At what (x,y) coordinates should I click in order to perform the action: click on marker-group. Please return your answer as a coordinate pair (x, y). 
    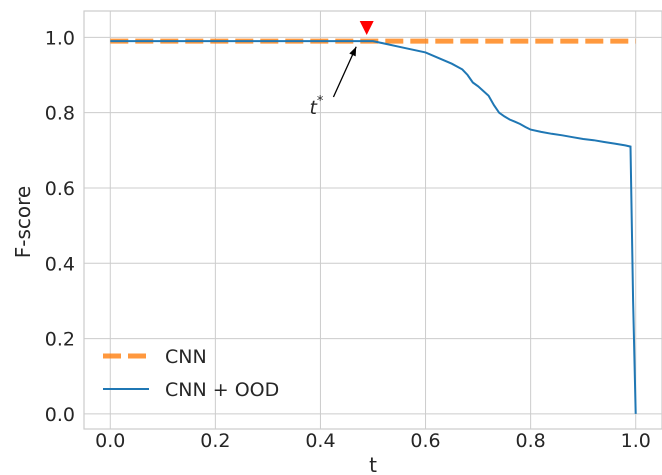
    Looking at the image, I should click on (366, 27).